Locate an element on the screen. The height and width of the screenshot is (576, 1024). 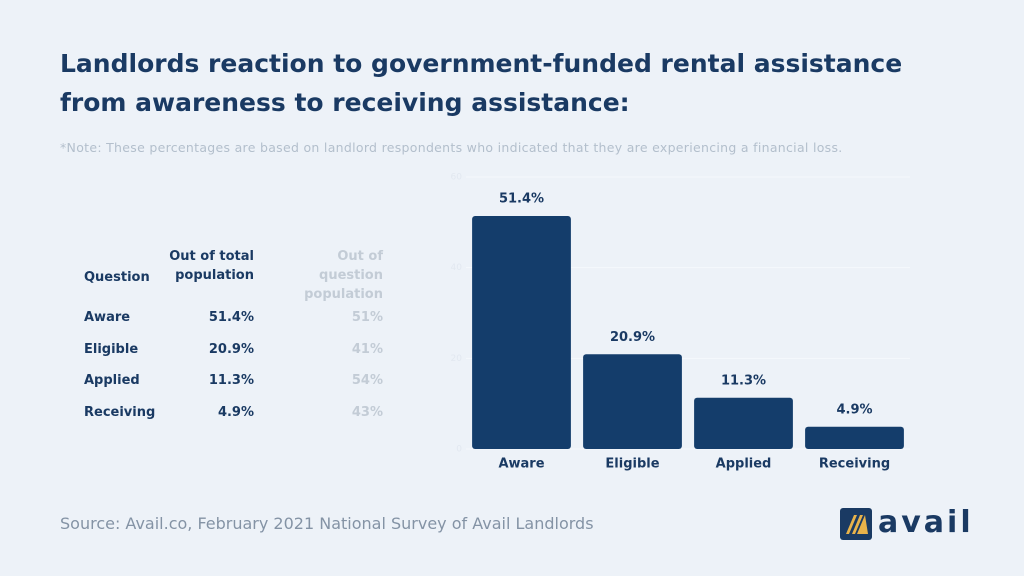
table-cell: 11.3% is located at coordinates (231, 380).